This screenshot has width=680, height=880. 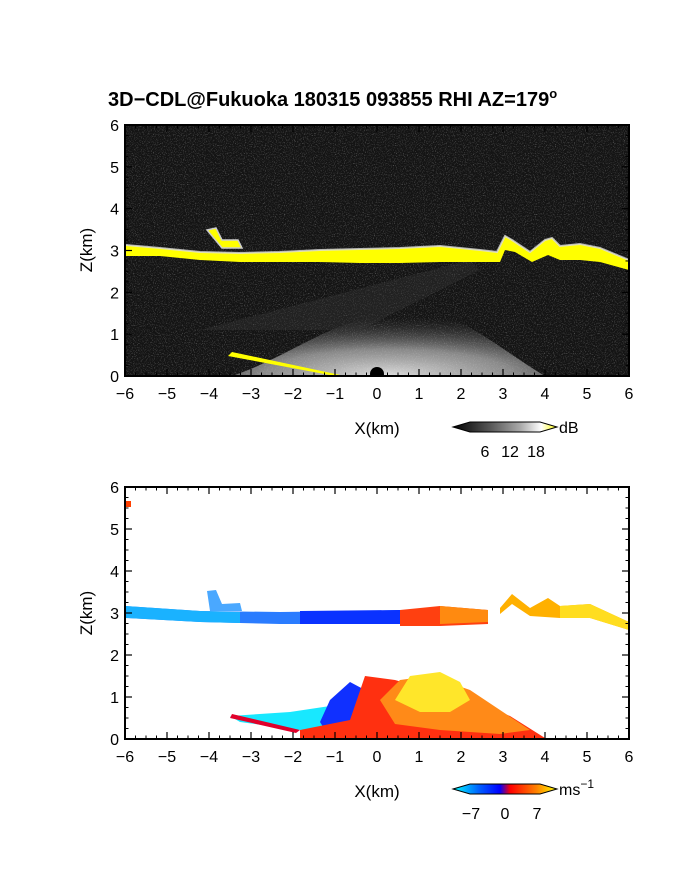 I want to click on y-axis-label-velocity: Z(km), so click(x=86, y=613).